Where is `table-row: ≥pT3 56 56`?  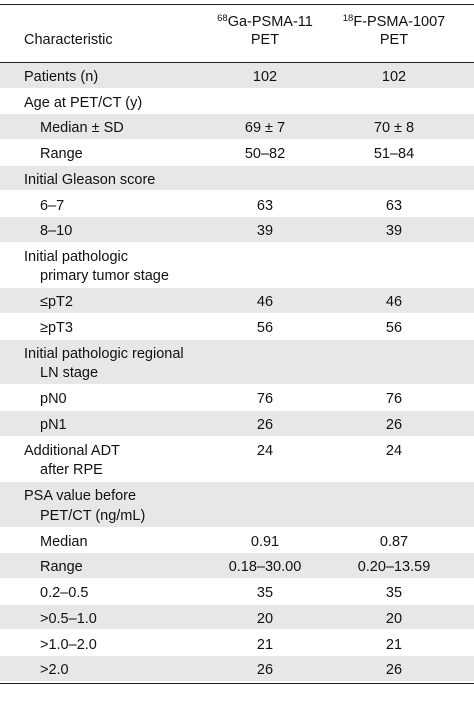
table-row: ≥pT3 56 56 is located at coordinates (237, 327).